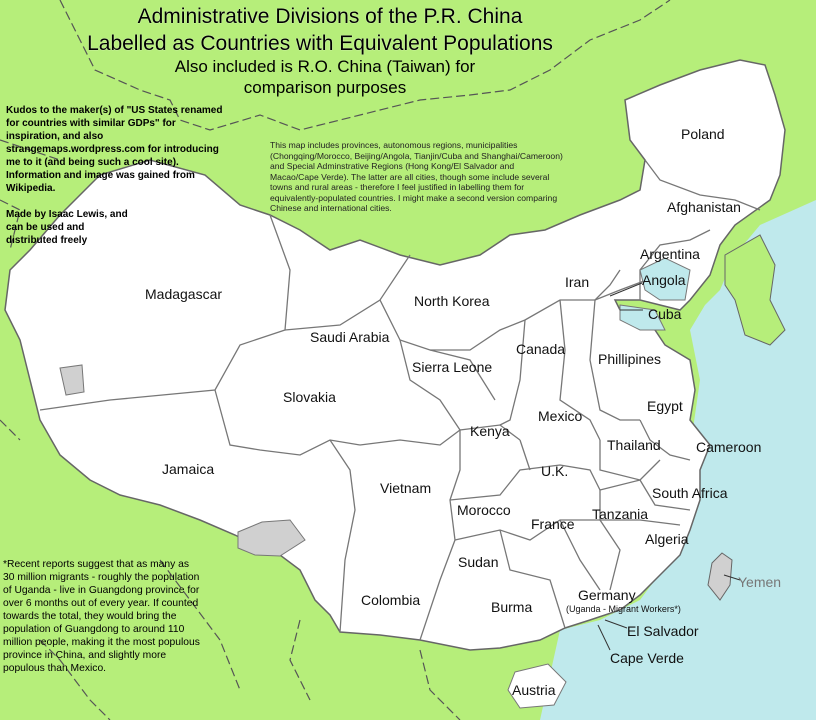 This screenshot has height=720, width=816. Describe the element at coordinates (577, 282) in the screenshot. I see `label-iran: Iran` at that location.